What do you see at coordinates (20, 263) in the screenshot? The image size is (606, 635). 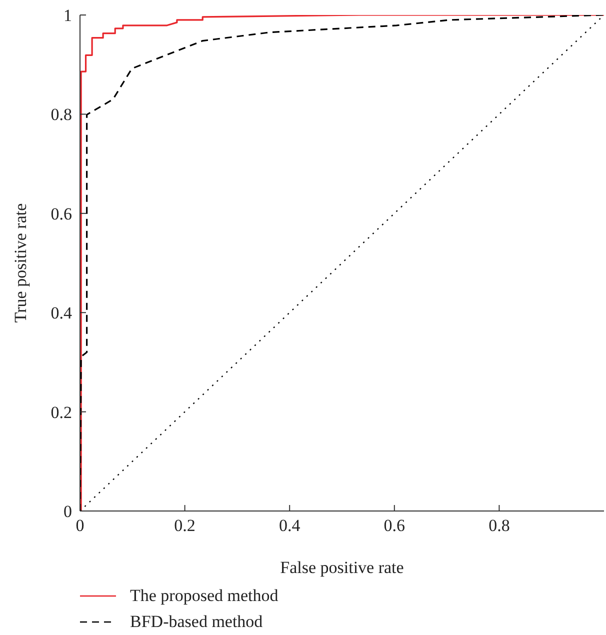 I see `y-axis-title: True positive rate` at bounding box center [20, 263].